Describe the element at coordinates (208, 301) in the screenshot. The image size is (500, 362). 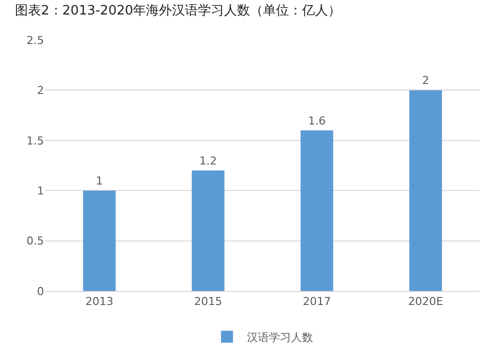
I see `x-tick-label: 2015` at that location.